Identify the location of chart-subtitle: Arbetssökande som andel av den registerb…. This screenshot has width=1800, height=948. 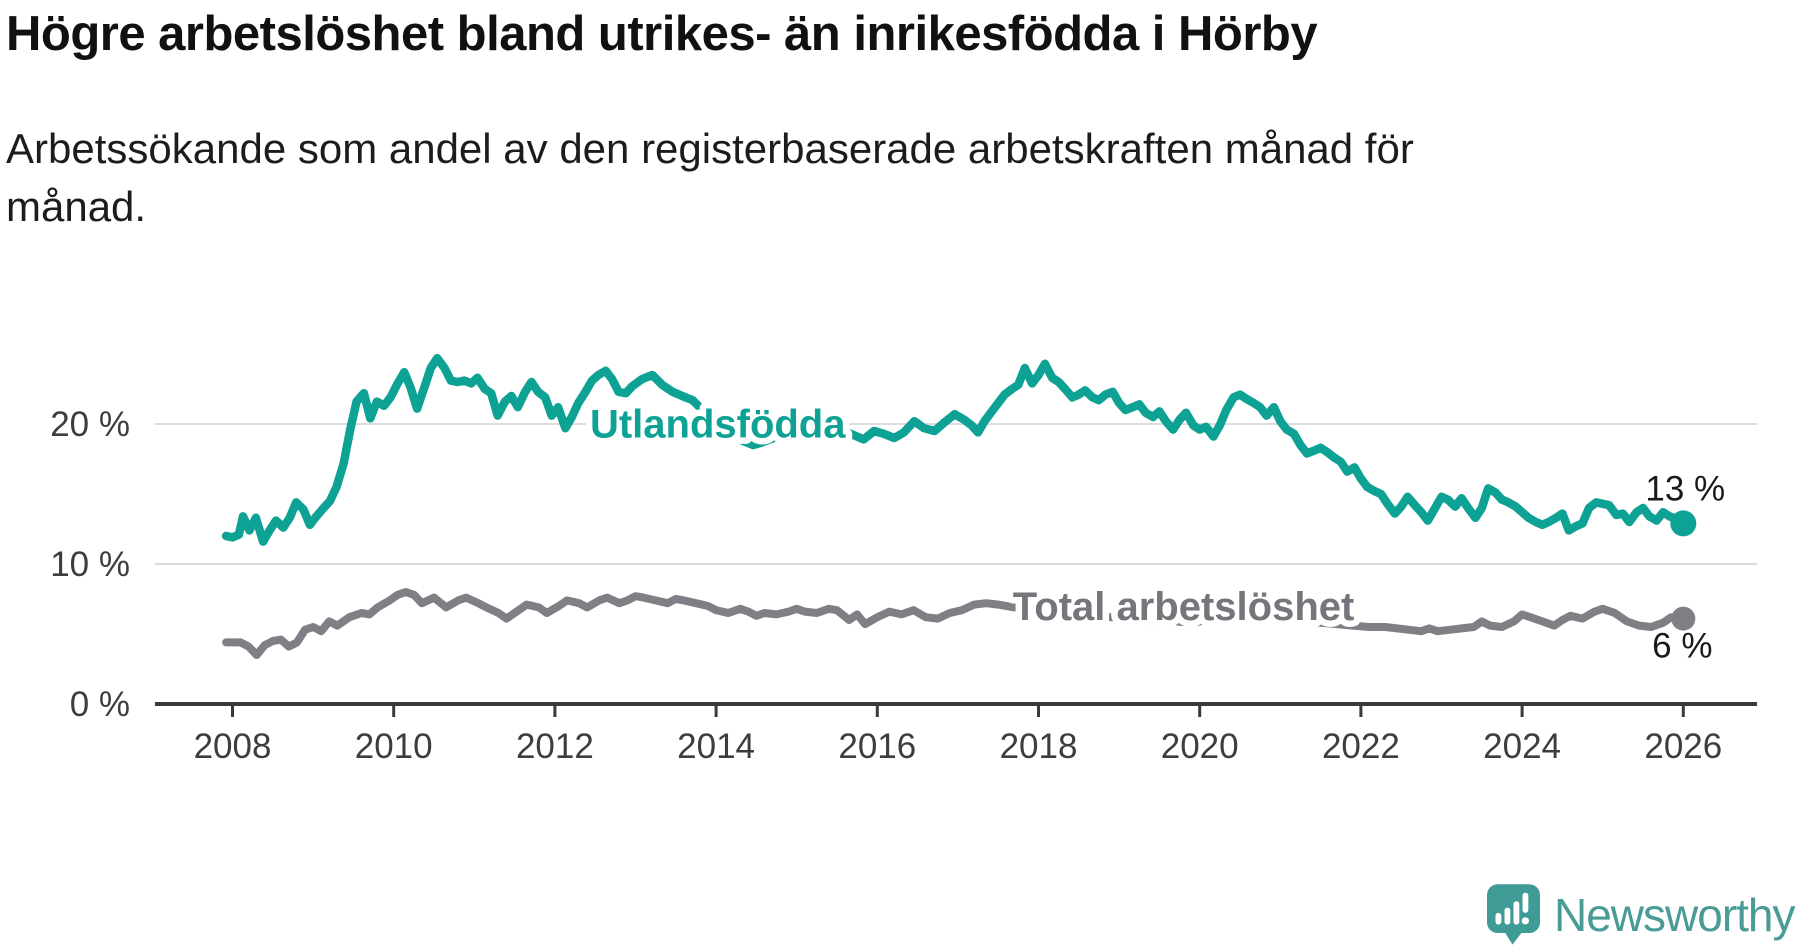
(710, 177).